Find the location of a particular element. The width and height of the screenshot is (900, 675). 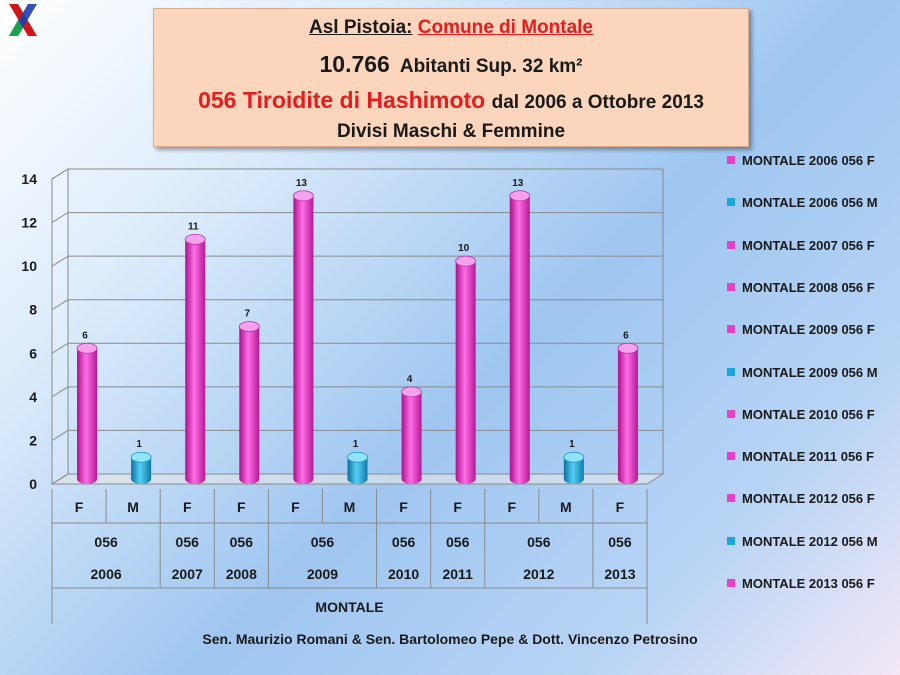

year-label: 2013 is located at coordinates (619, 574).